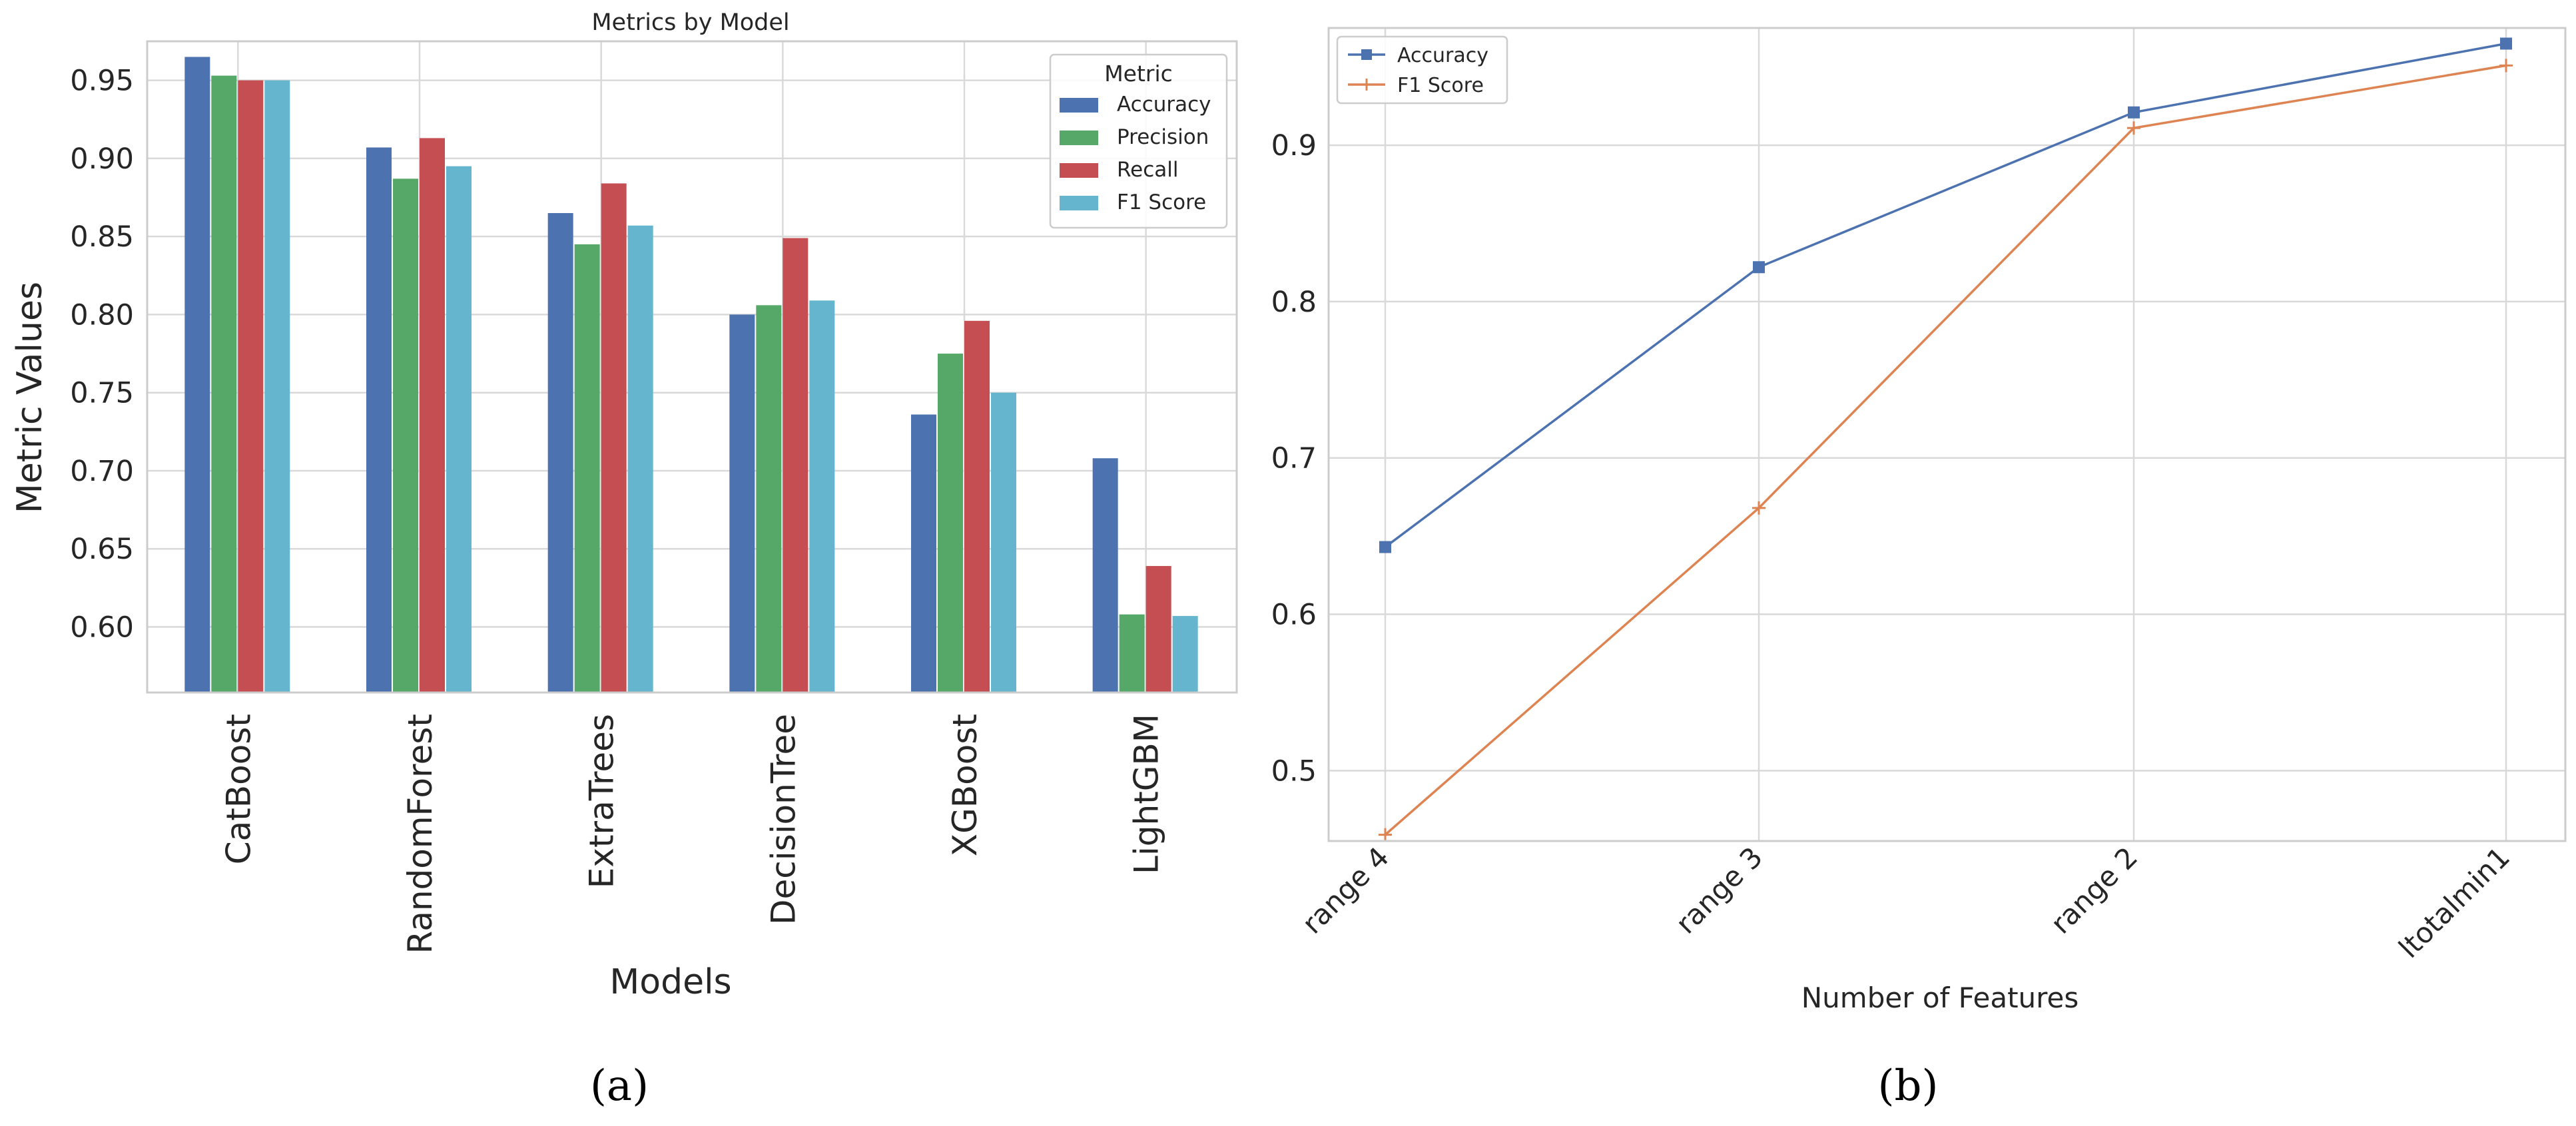 Image resolution: width=2576 pixels, height=1126 pixels. What do you see at coordinates (619, 1086) in the screenshot?
I see `panel-a-label: (a)` at bounding box center [619, 1086].